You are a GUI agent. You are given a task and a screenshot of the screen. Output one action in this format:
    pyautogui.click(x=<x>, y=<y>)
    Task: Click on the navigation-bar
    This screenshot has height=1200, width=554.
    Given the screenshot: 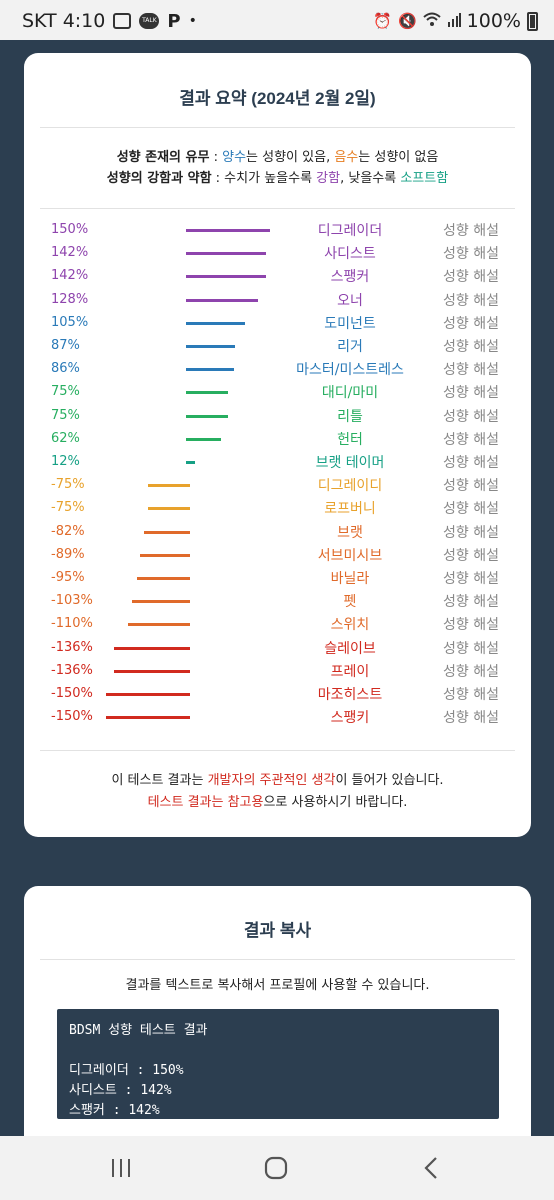 What is the action you would take?
    pyautogui.click(x=277, y=1168)
    